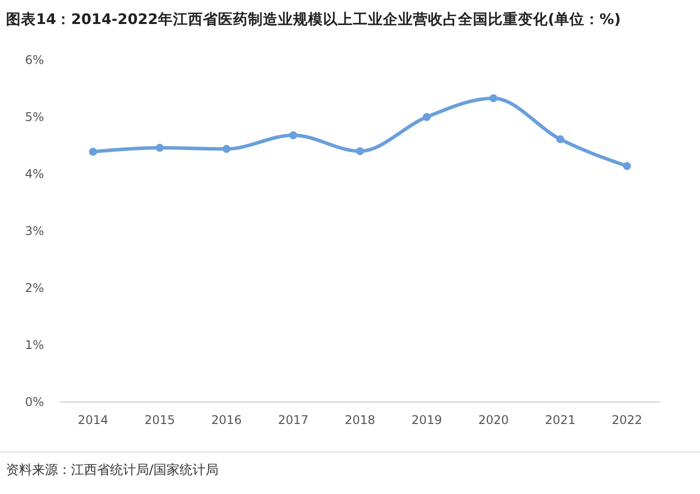 This screenshot has height=494, width=700. What do you see at coordinates (34, 288) in the screenshot?
I see `y-tick-label: 2%` at bounding box center [34, 288].